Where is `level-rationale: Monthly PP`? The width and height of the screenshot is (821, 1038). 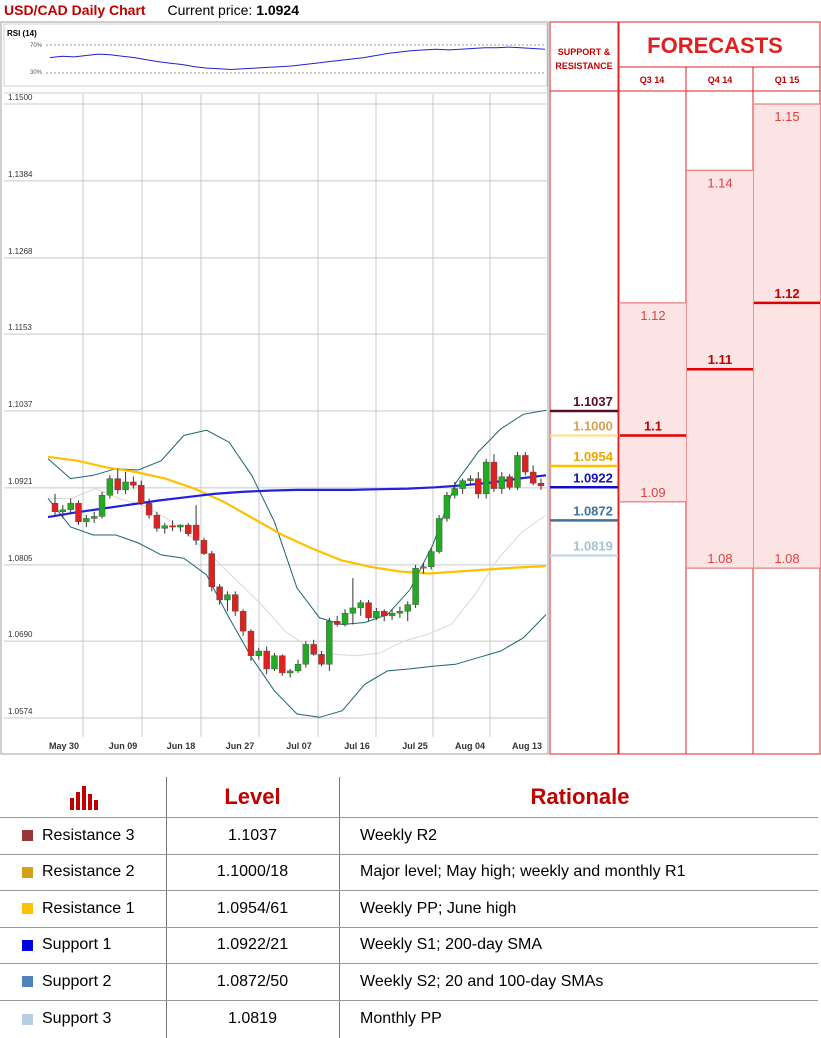
level-rationale: Monthly PP is located at coordinates (401, 1018).